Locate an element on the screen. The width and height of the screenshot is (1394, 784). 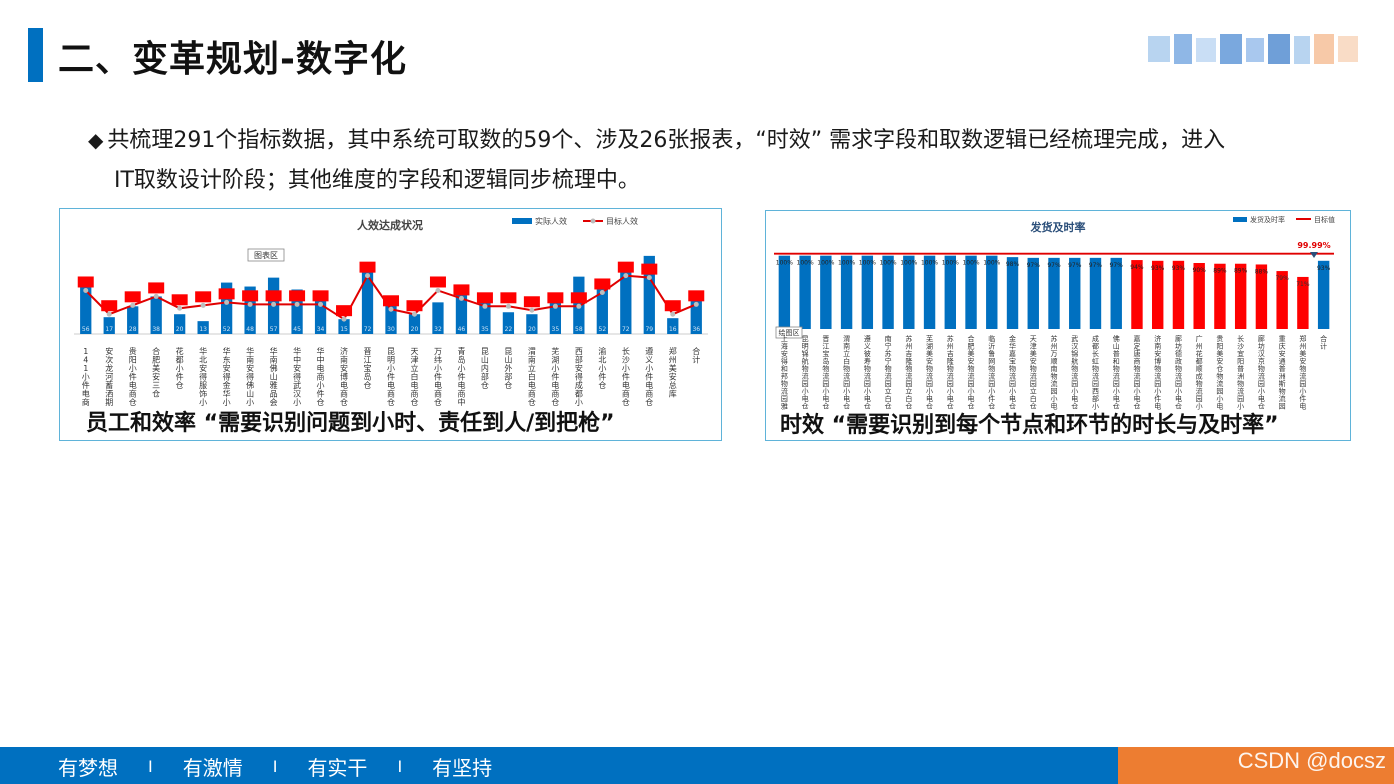
legend-label-target: 目标人效 is located at coordinates (622, 221).